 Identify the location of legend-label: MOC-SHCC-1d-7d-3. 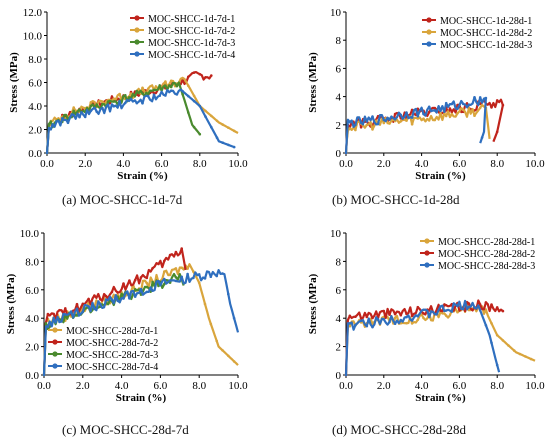
(191, 43).